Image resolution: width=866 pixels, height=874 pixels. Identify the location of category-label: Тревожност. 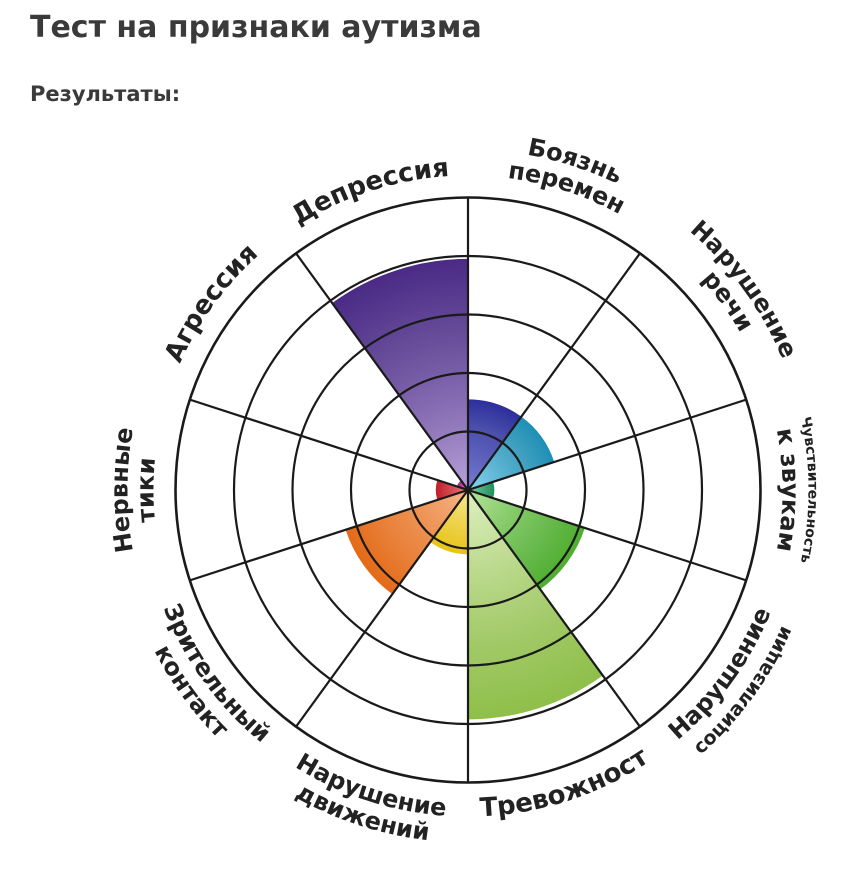
(566, 783).